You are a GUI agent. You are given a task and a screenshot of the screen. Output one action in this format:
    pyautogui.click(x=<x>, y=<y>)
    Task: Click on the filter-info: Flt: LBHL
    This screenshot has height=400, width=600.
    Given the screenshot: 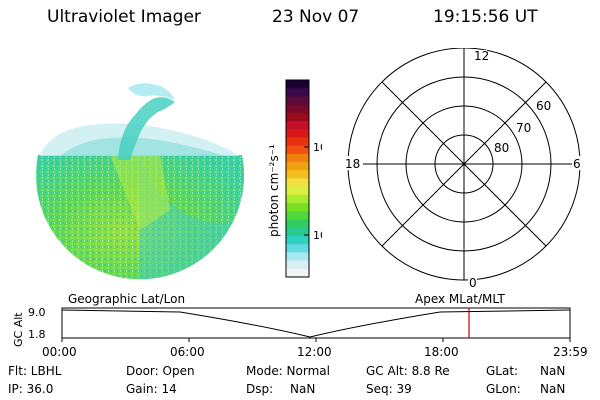 What is the action you would take?
    pyautogui.click(x=35, y=371)
    